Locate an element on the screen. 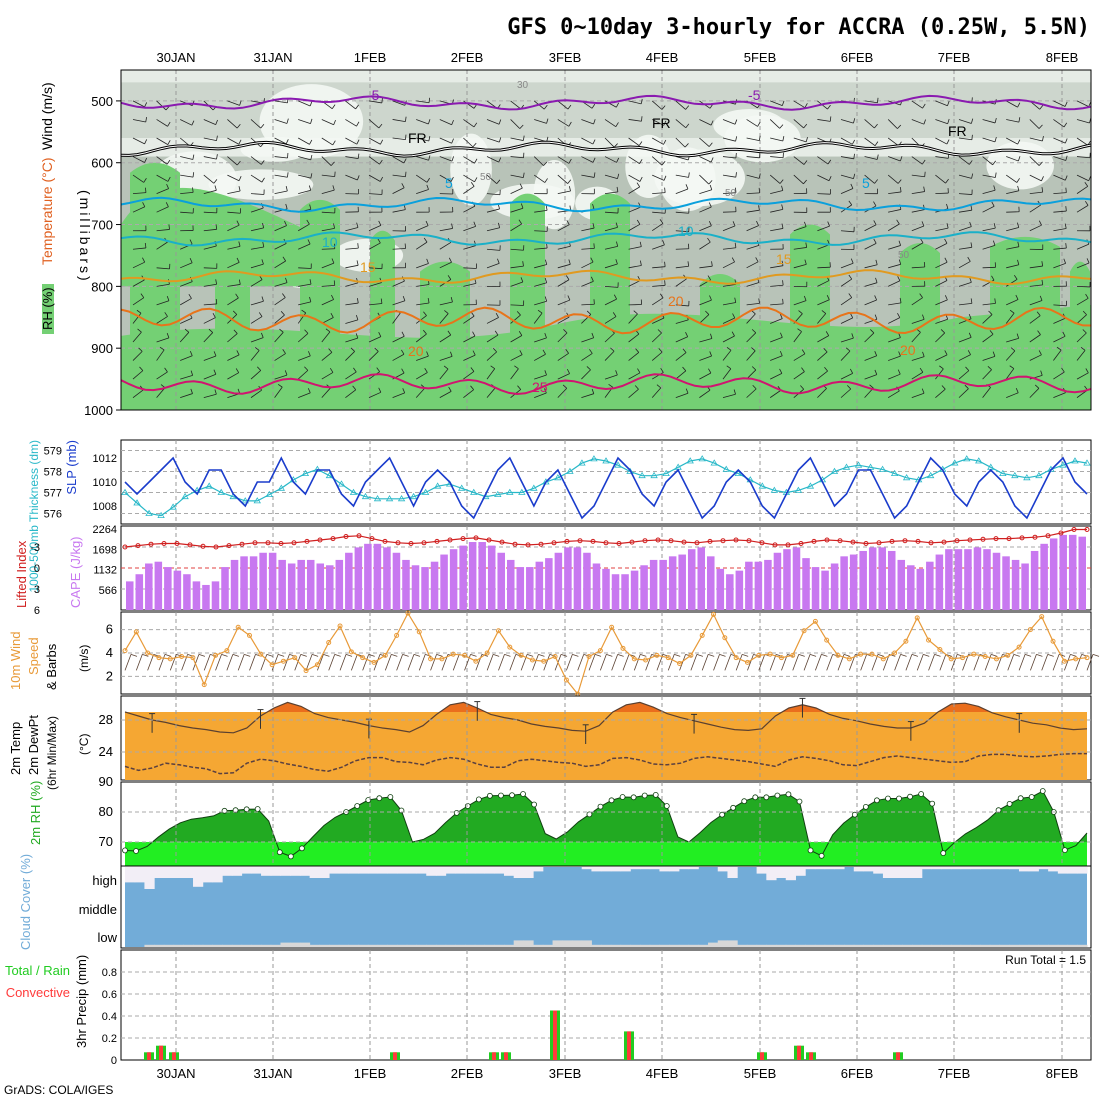  precip-axis-label: 3hr Precip (mm) is located at coordinates (81, 1001).